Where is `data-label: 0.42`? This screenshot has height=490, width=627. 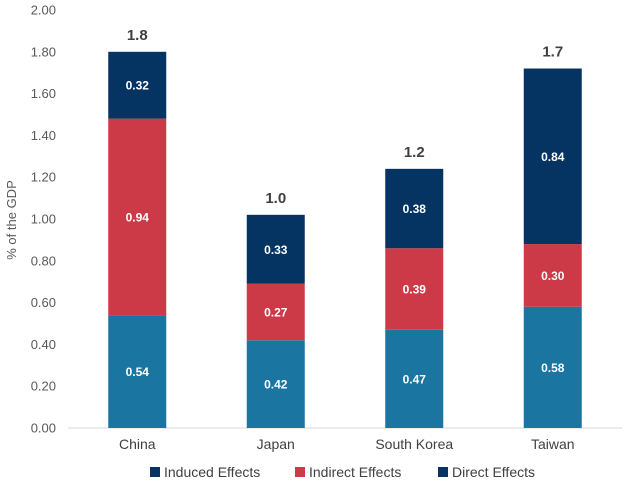 data-label: 0.42 is located at coordinates (276, 385).